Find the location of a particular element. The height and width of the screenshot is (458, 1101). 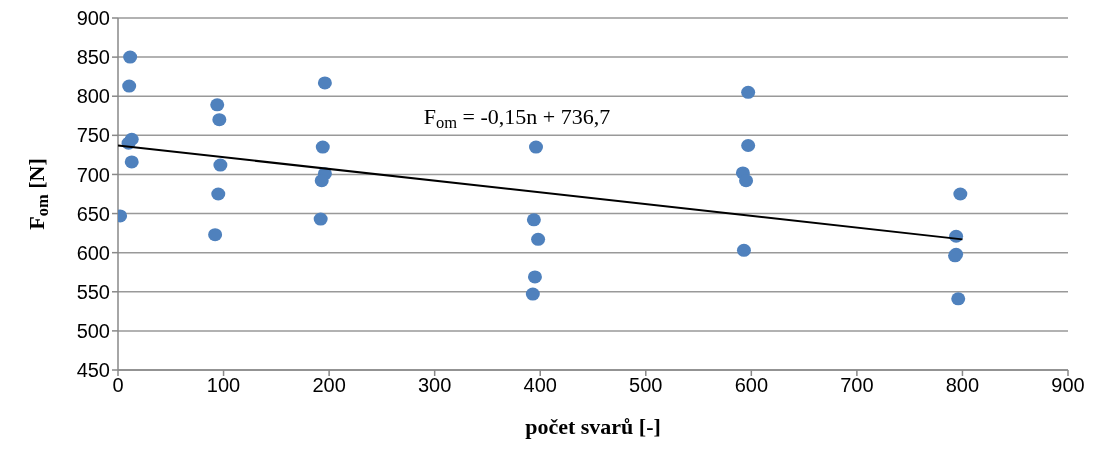

x-axis-title: počet svarů [-] is located at coordinates (593, 426).